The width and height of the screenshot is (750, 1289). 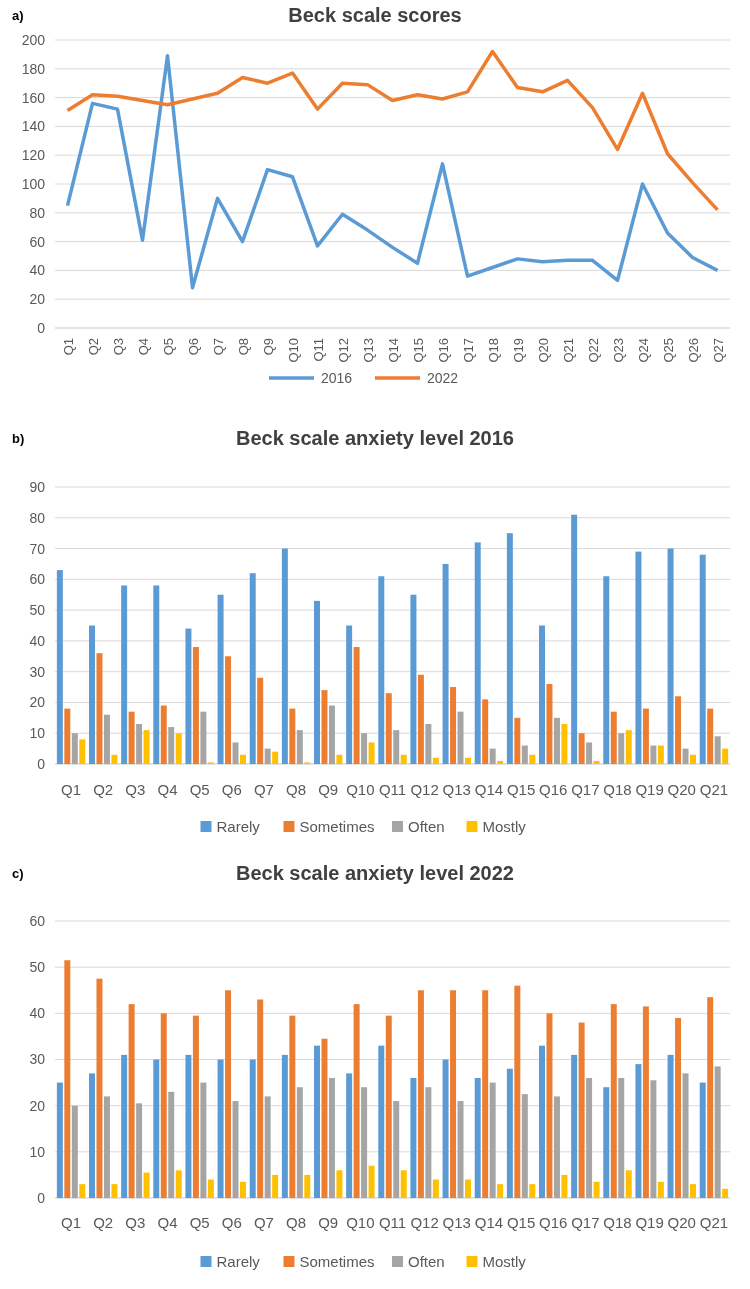 What do you see at coordinates (33, 97) in the screenshot?
I see `y-tick-label: 160` at bounding box center [33, 97].